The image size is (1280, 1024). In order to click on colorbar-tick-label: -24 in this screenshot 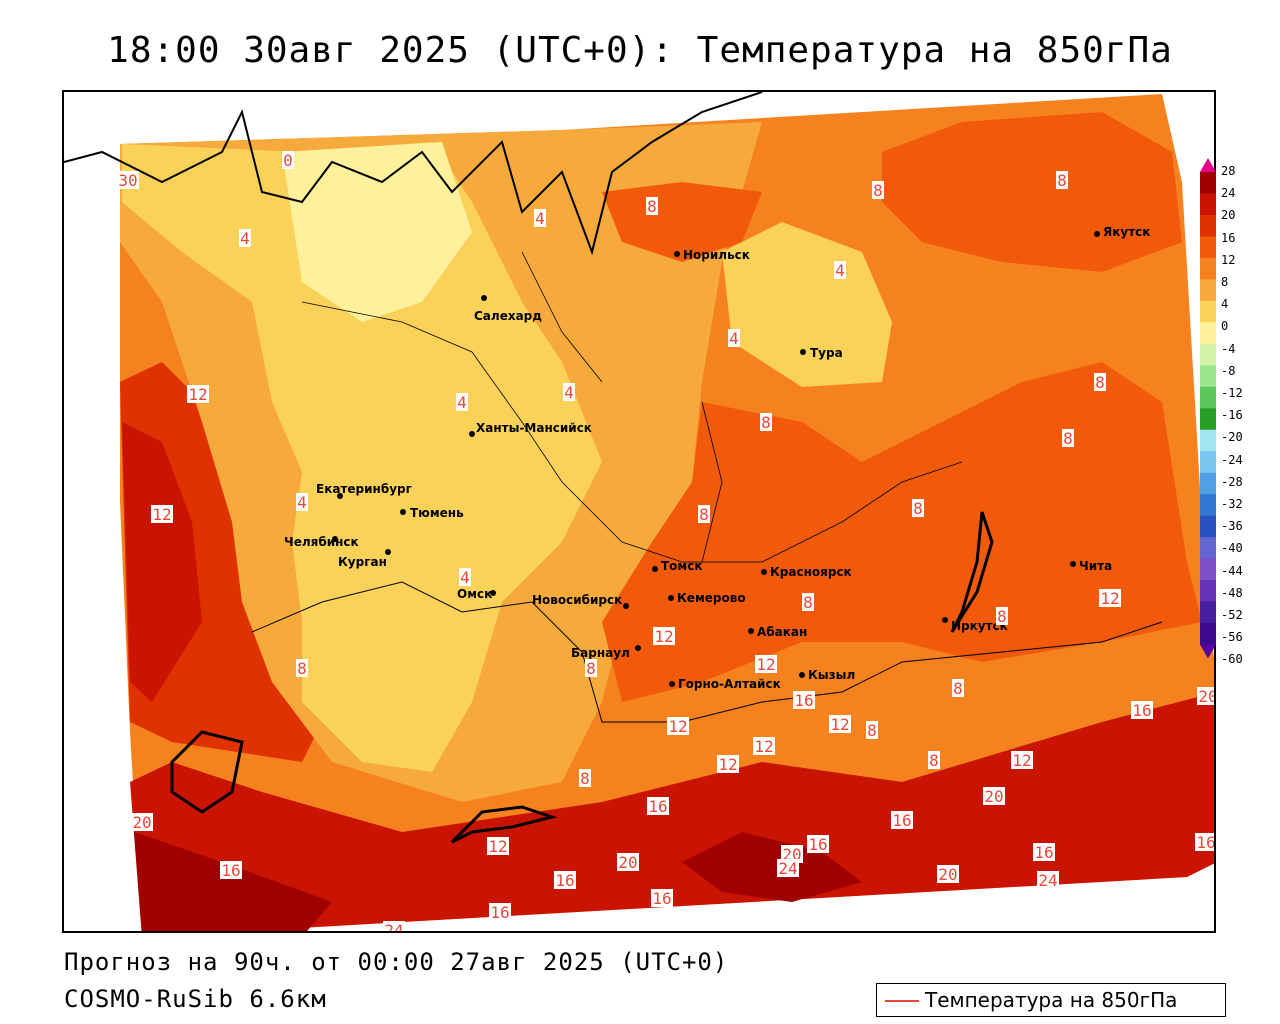, I will do `click(1232, 459)`.